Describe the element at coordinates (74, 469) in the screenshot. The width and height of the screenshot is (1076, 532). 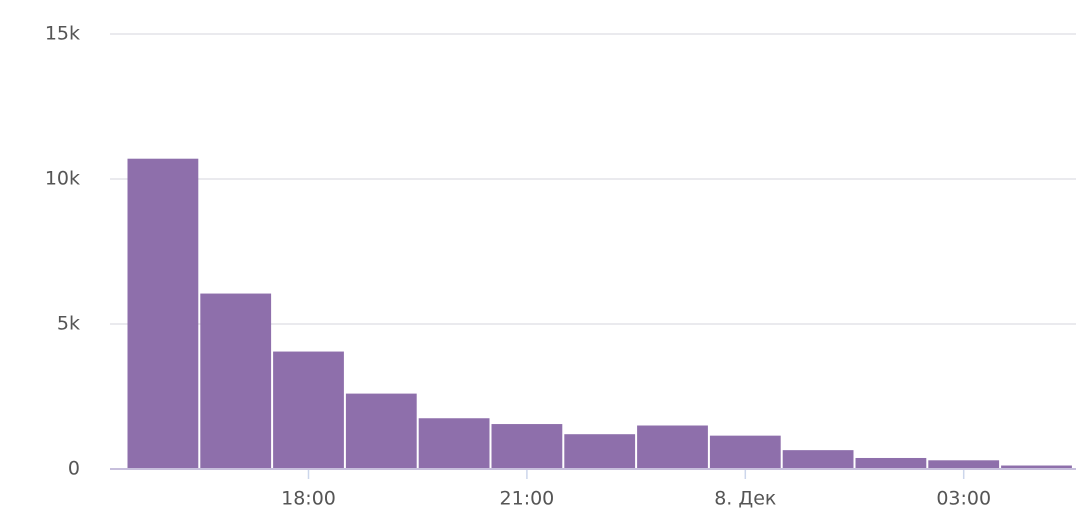
I see `y-tick-label: 0` at that location.